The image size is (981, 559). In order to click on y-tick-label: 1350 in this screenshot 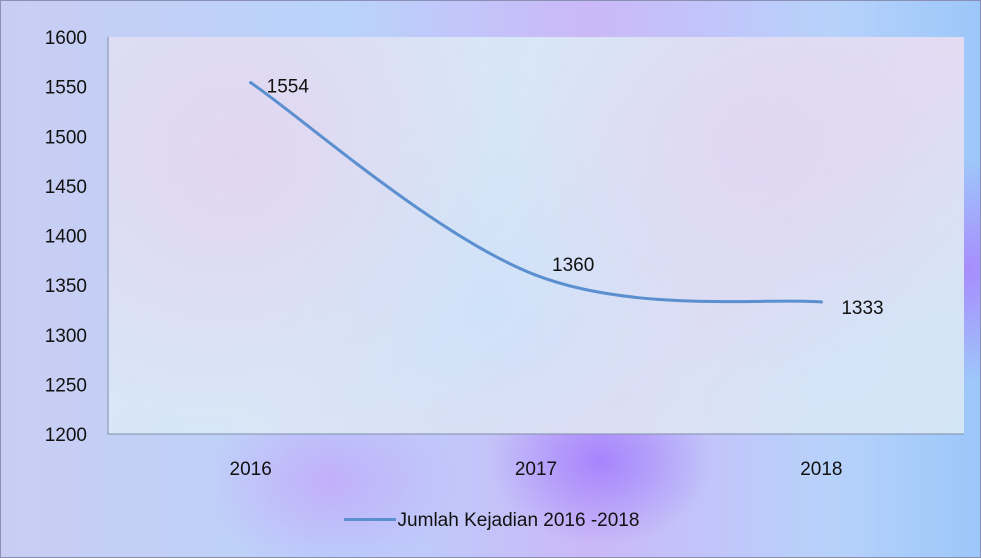, I will do `click(66, 286)`.